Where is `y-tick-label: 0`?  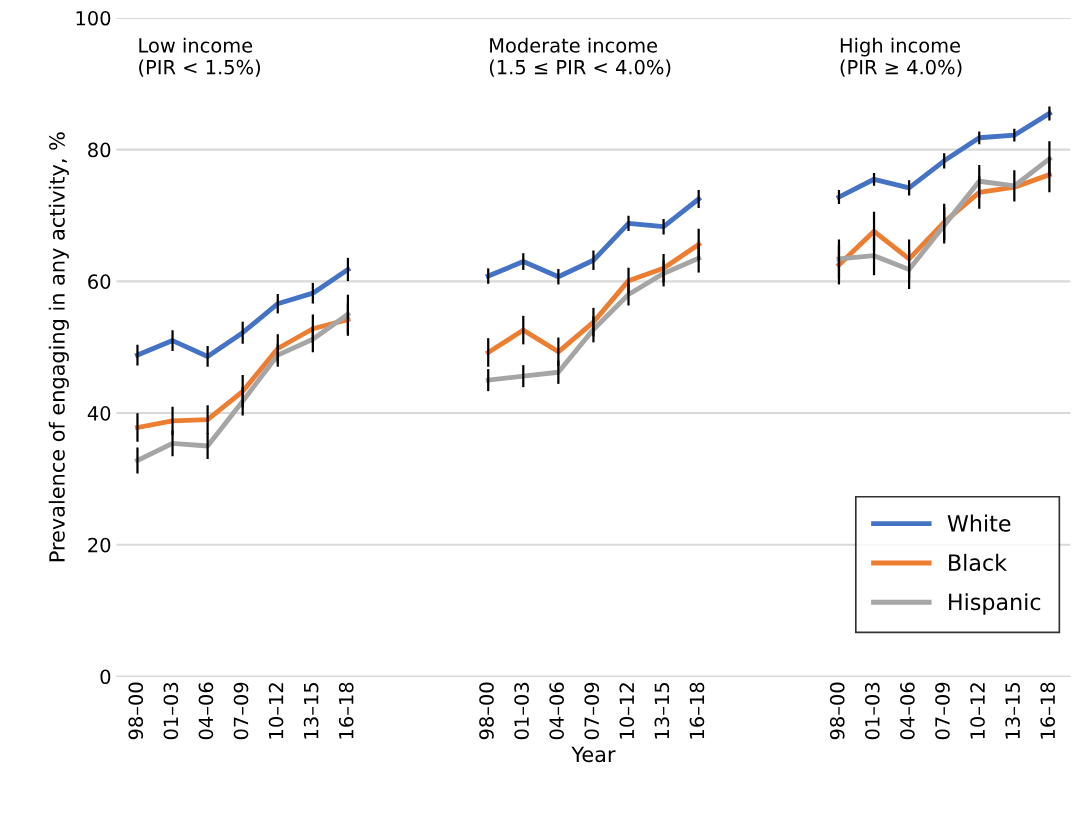 y-tick-label: 0 is located at coordinates (105, 677).